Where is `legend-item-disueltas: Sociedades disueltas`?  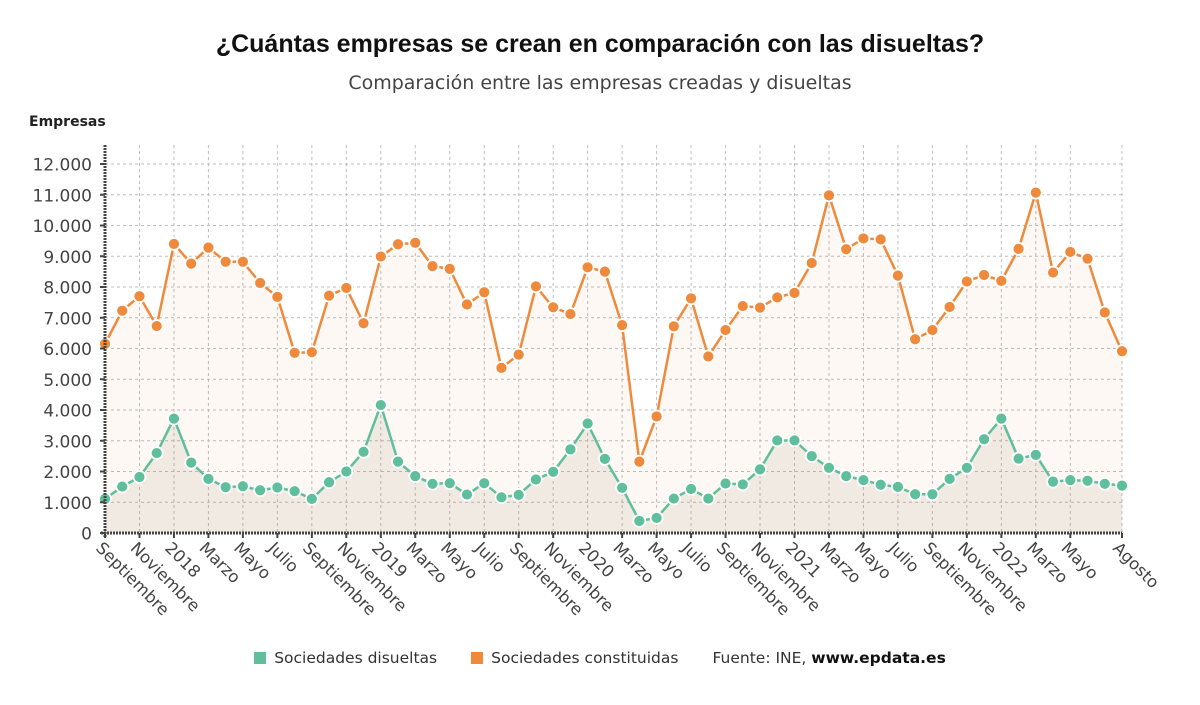
legend-item-disueltas: Sociedades disueltas is located at coordinates (345, 658).